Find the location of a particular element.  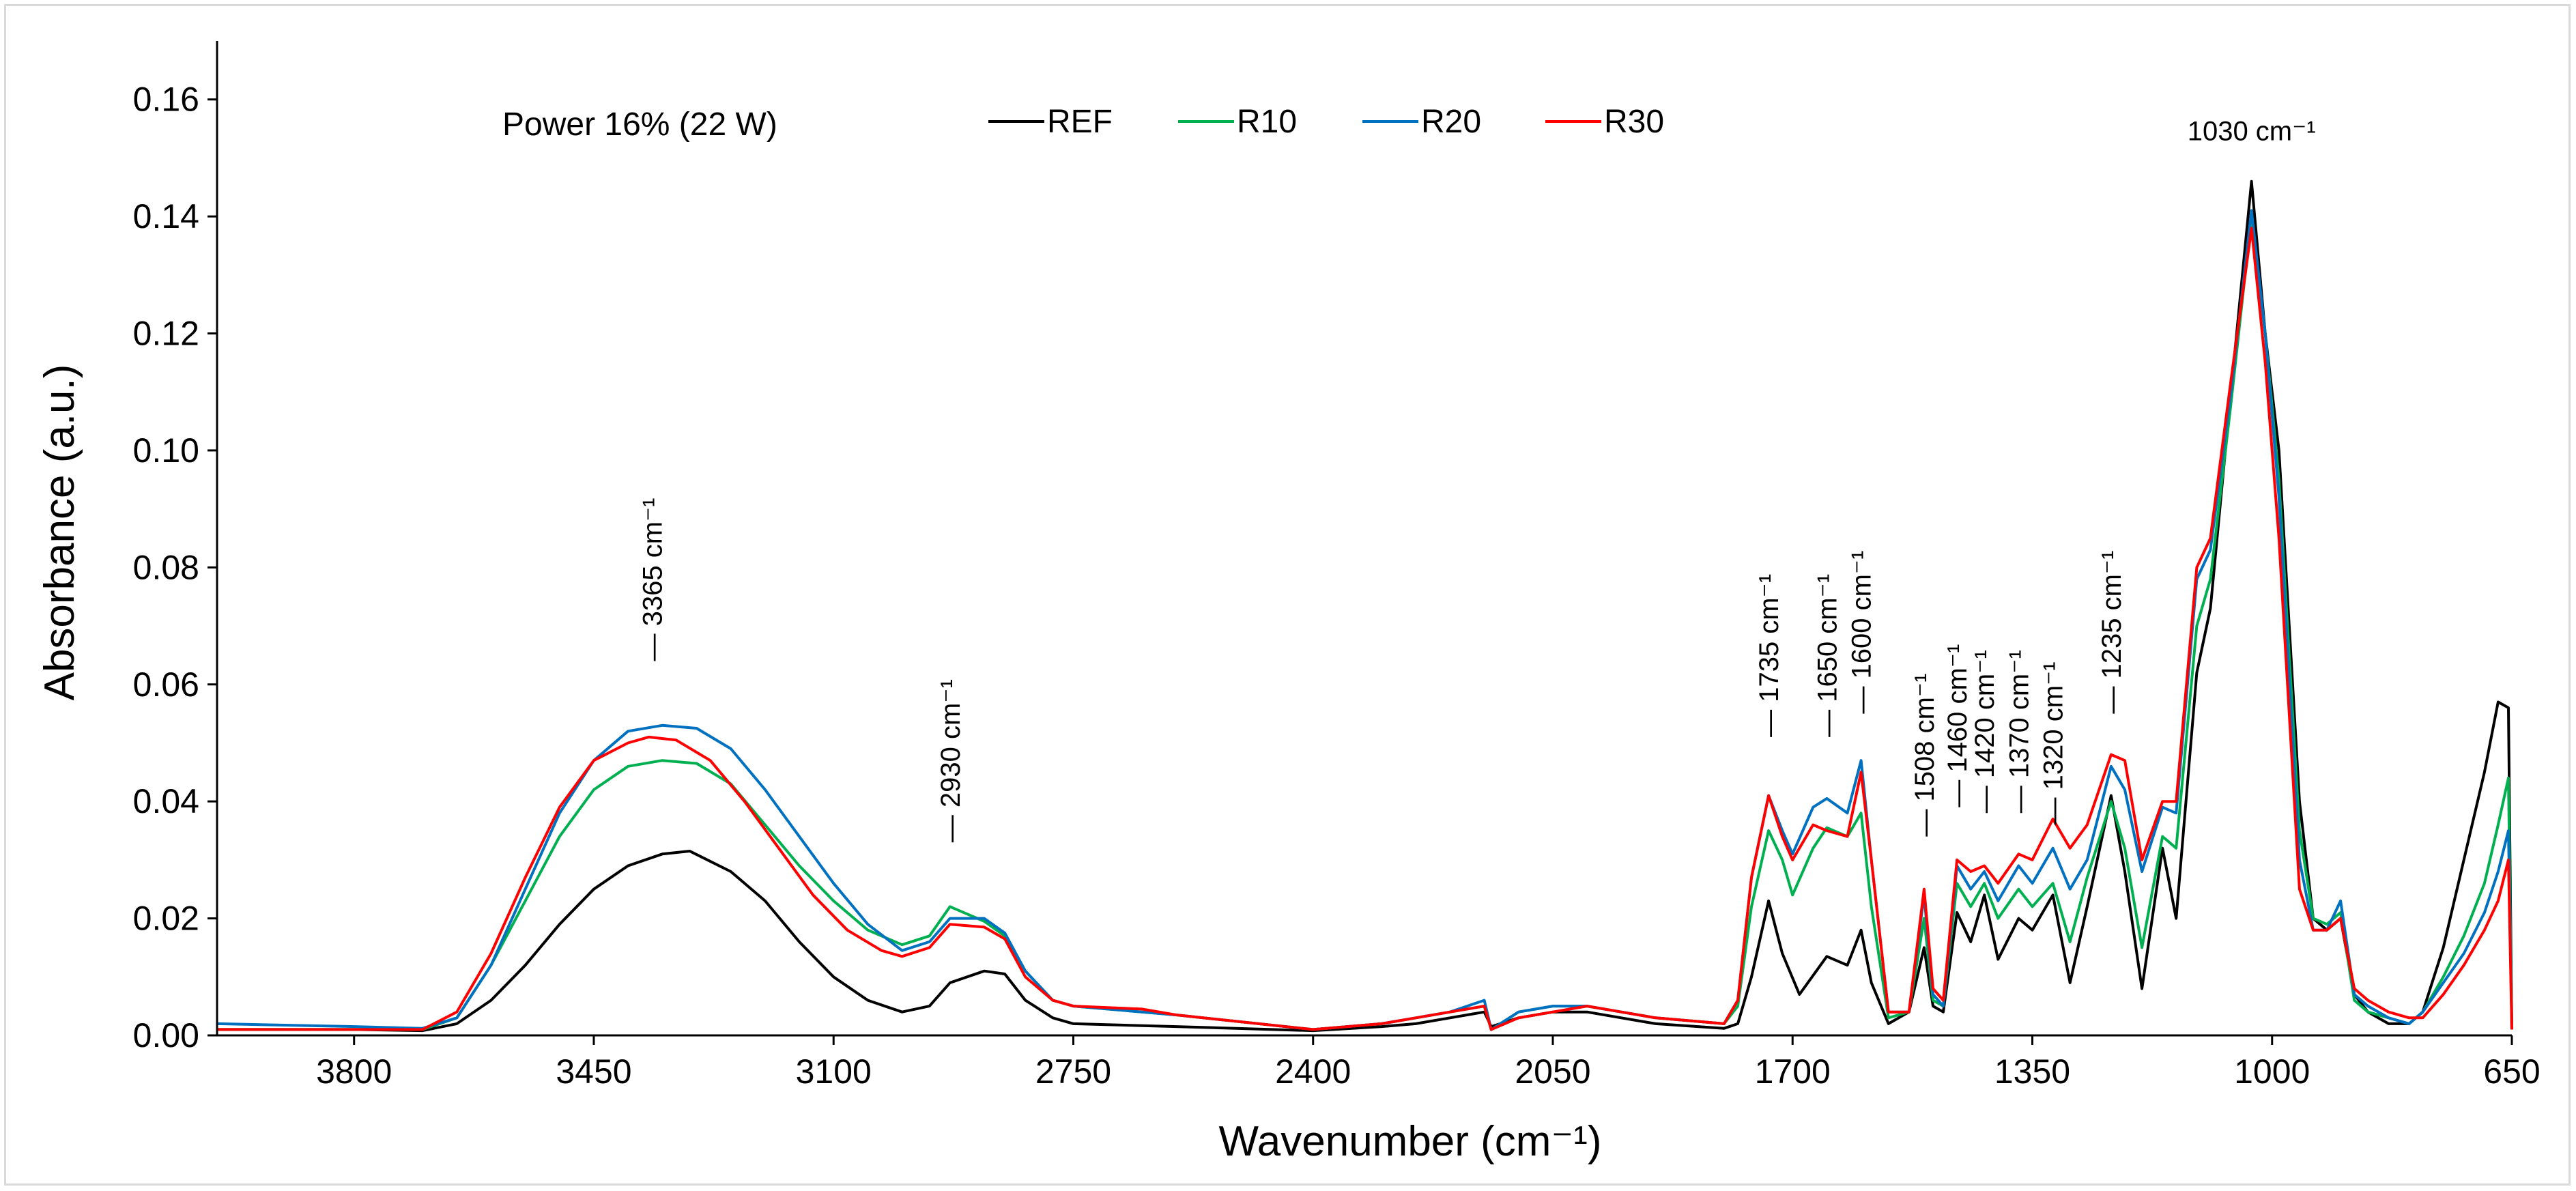

y-tick-label: 0.10 is located at coordinates (166, 450).